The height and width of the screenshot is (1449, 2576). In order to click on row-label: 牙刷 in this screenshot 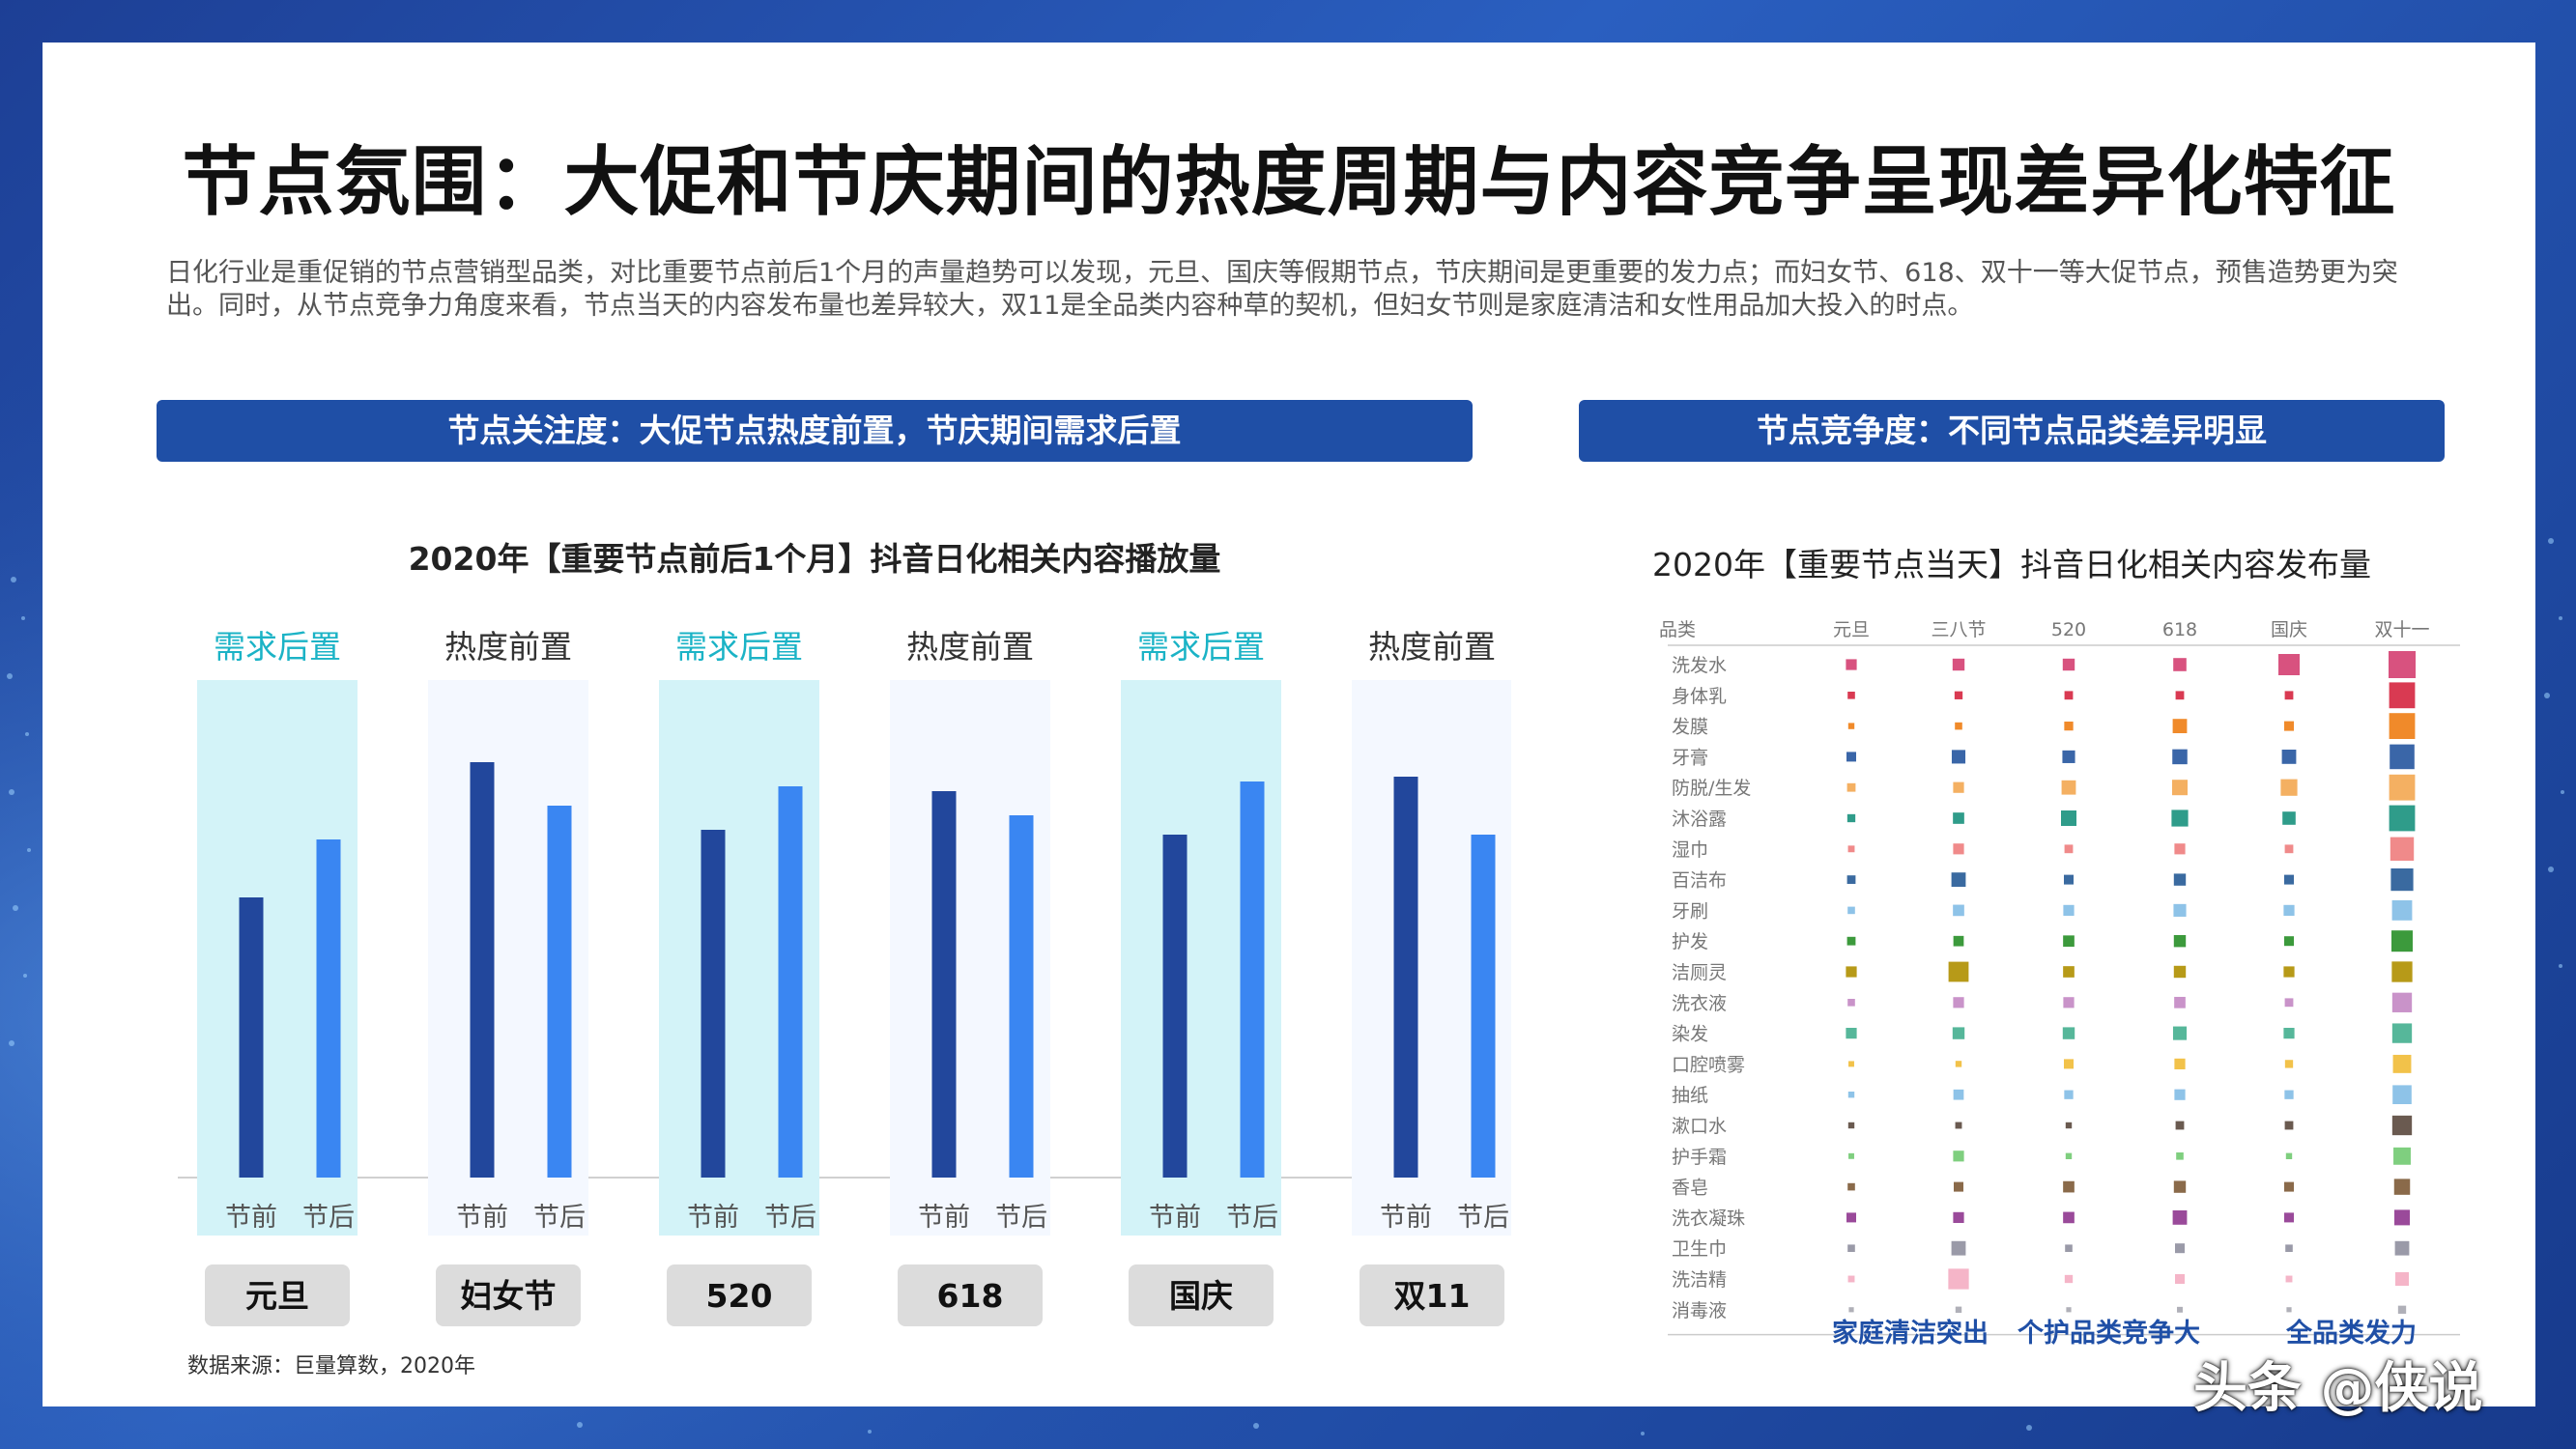, I will do `click(1690, 911)`.